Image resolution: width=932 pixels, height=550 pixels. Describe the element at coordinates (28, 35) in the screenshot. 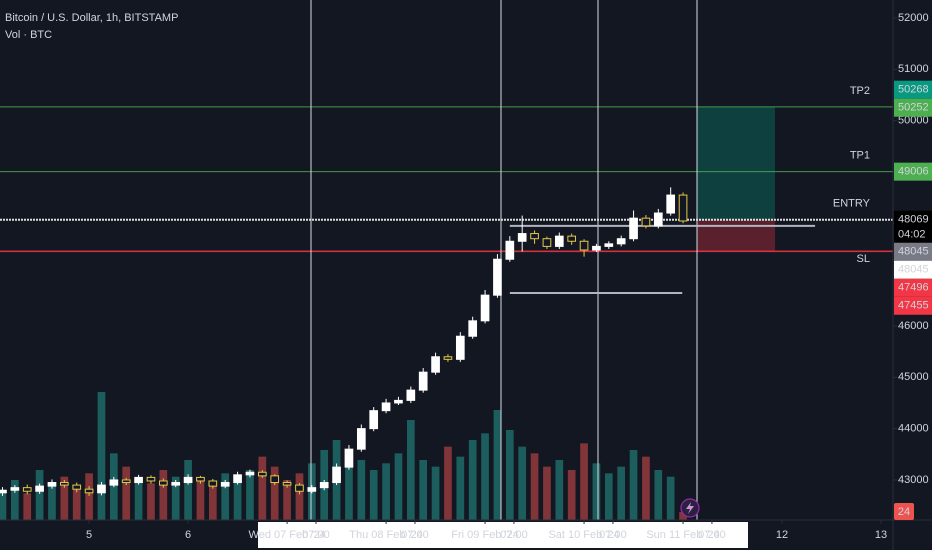

I see `chart-subtitle: Vol · BTC` at that location.